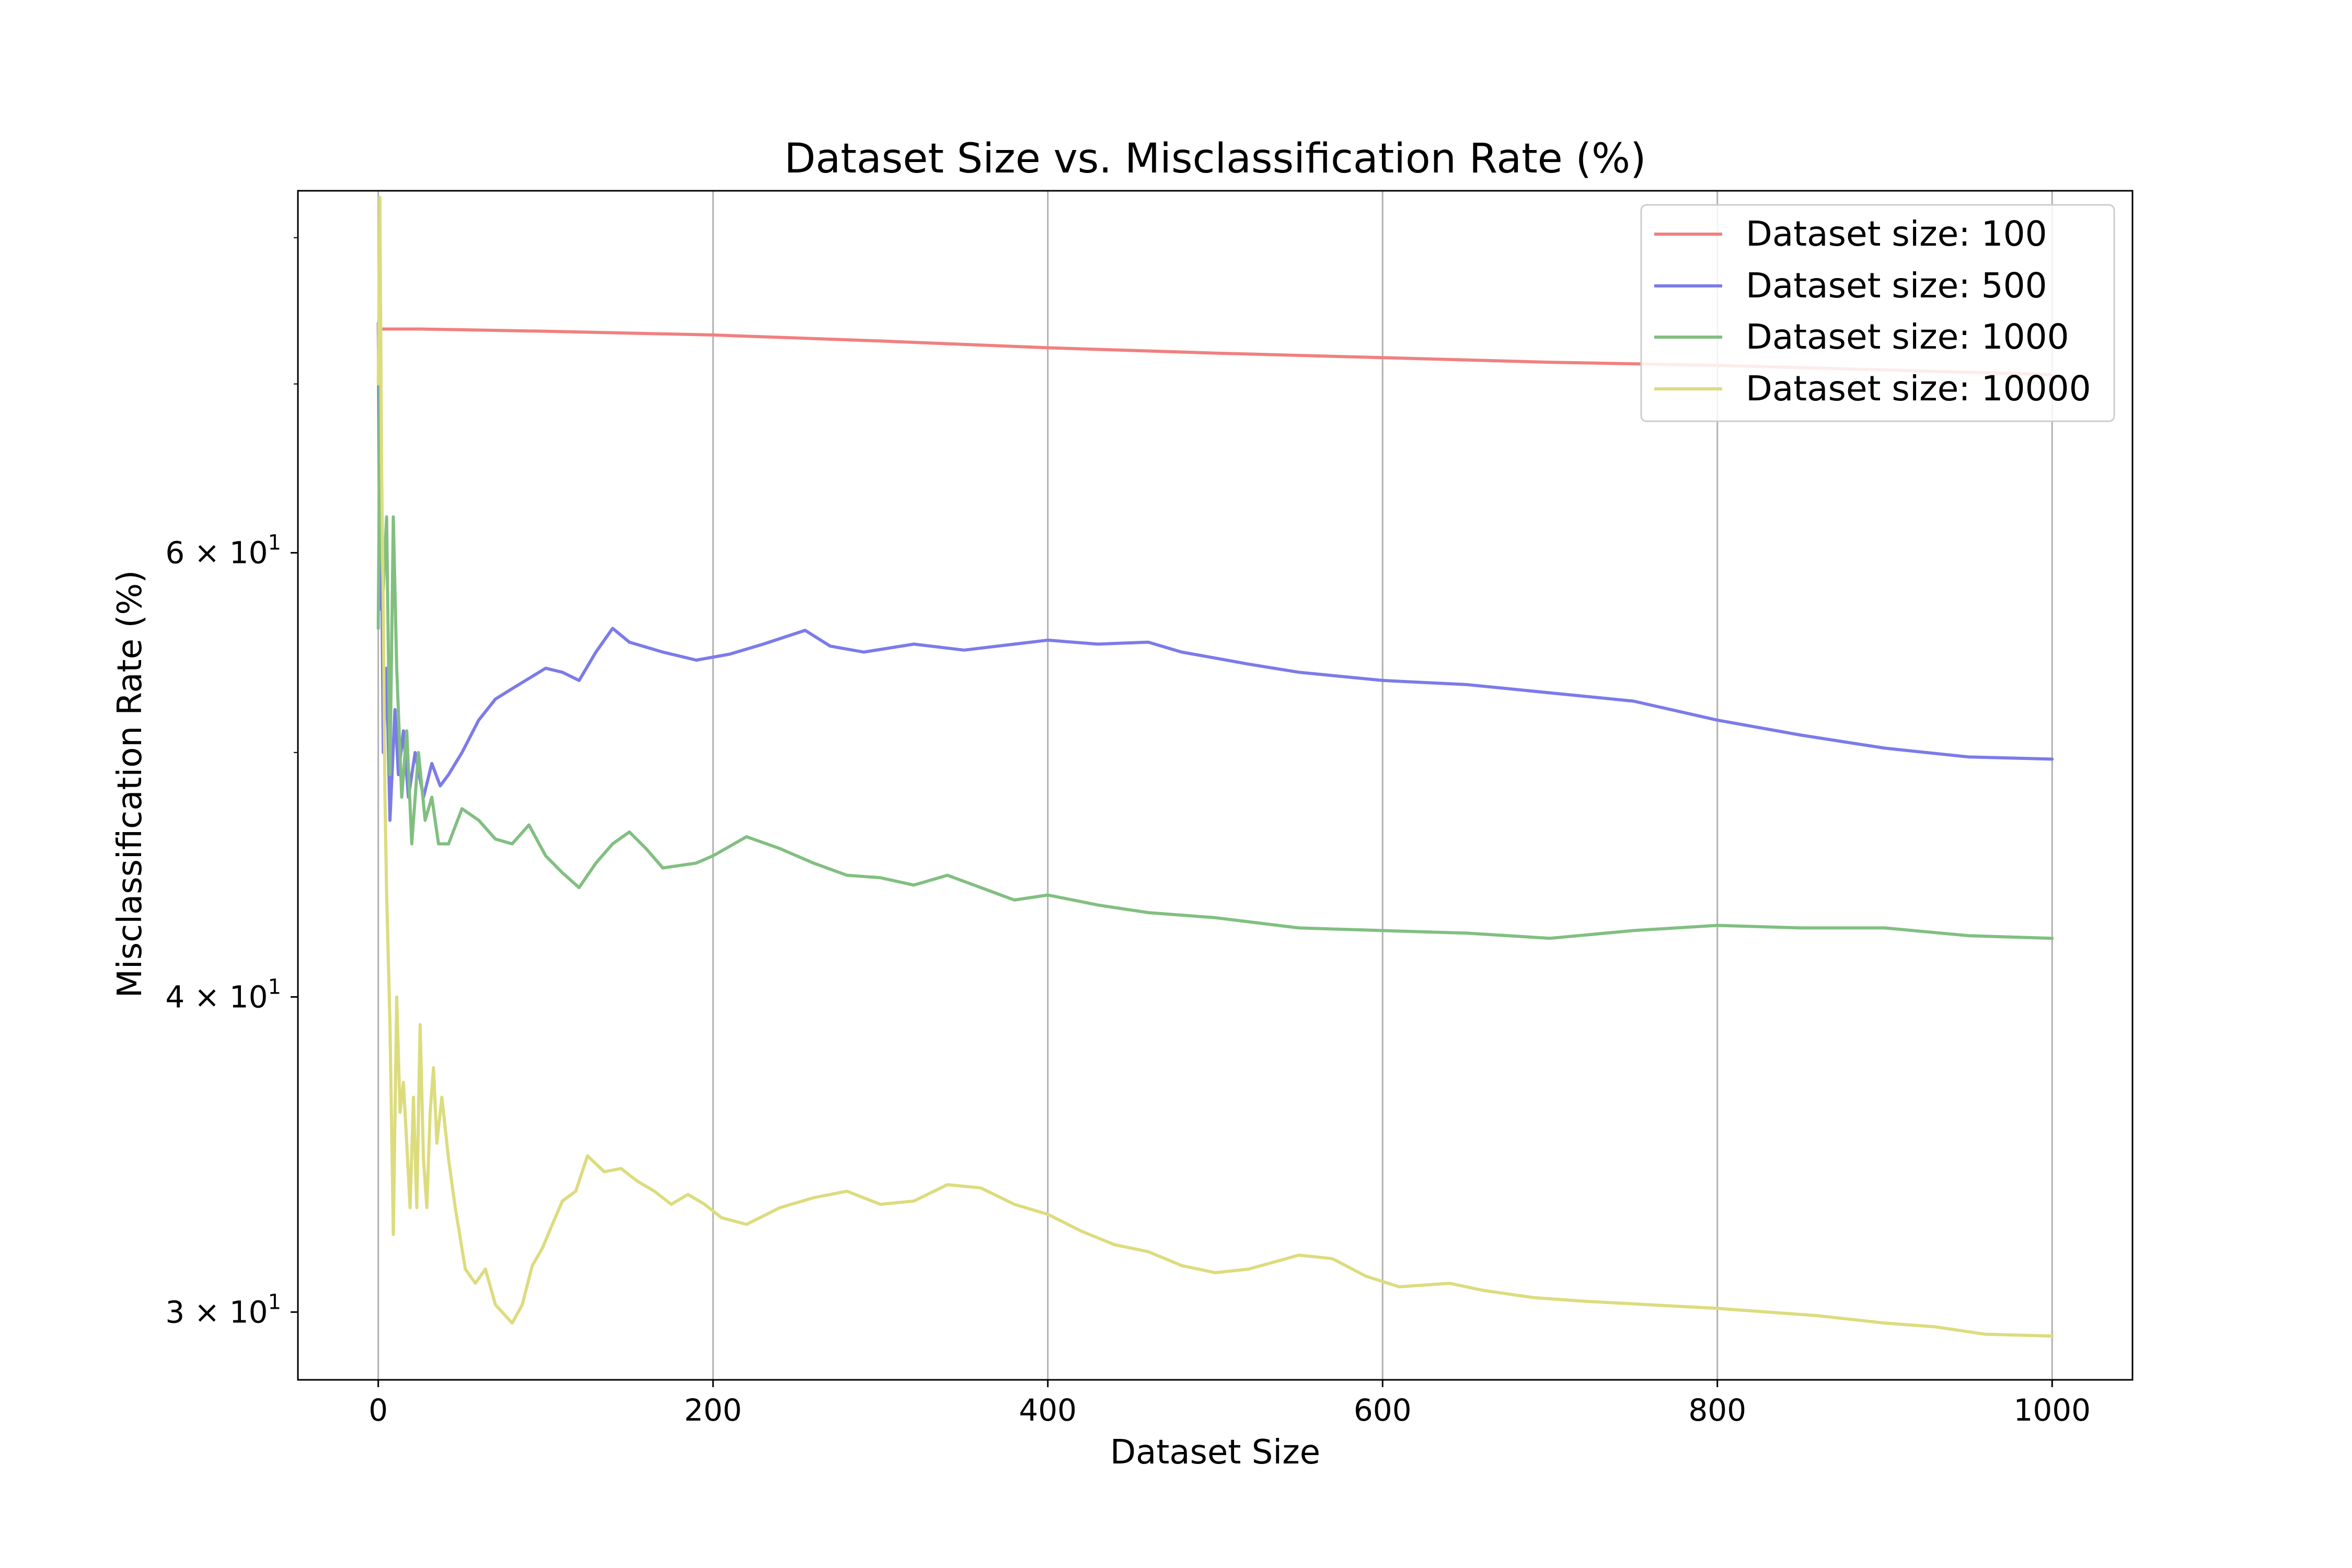  I want to click on y-axis-label: Misclassification Rate (%), so click(130, 784).